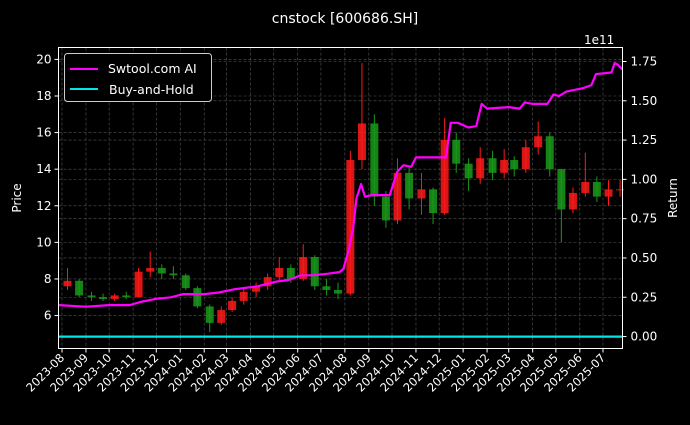 This screenshot has width=690, height=425. What do you see at coordinates (43, 133) in the screenshot?
I see `y-tick-label-left: 16` at bounding box center [43, 133].